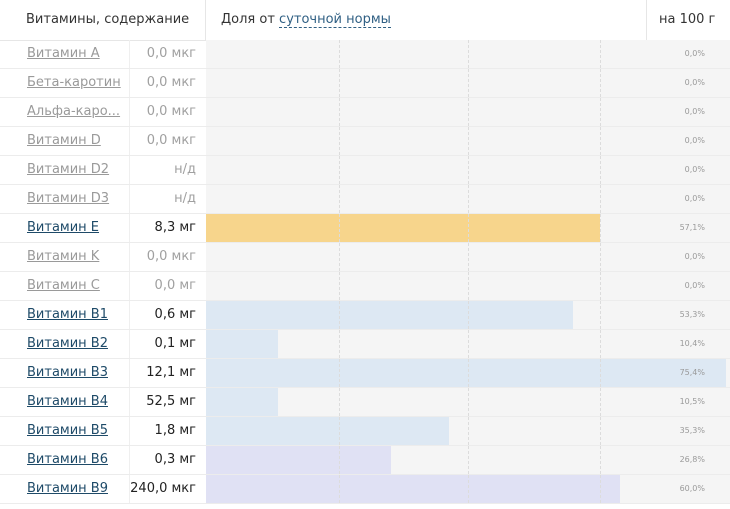 This screenshot has width=730, height=509. I want to click on daily-share-percent: 53,3%, so click(692, 314).